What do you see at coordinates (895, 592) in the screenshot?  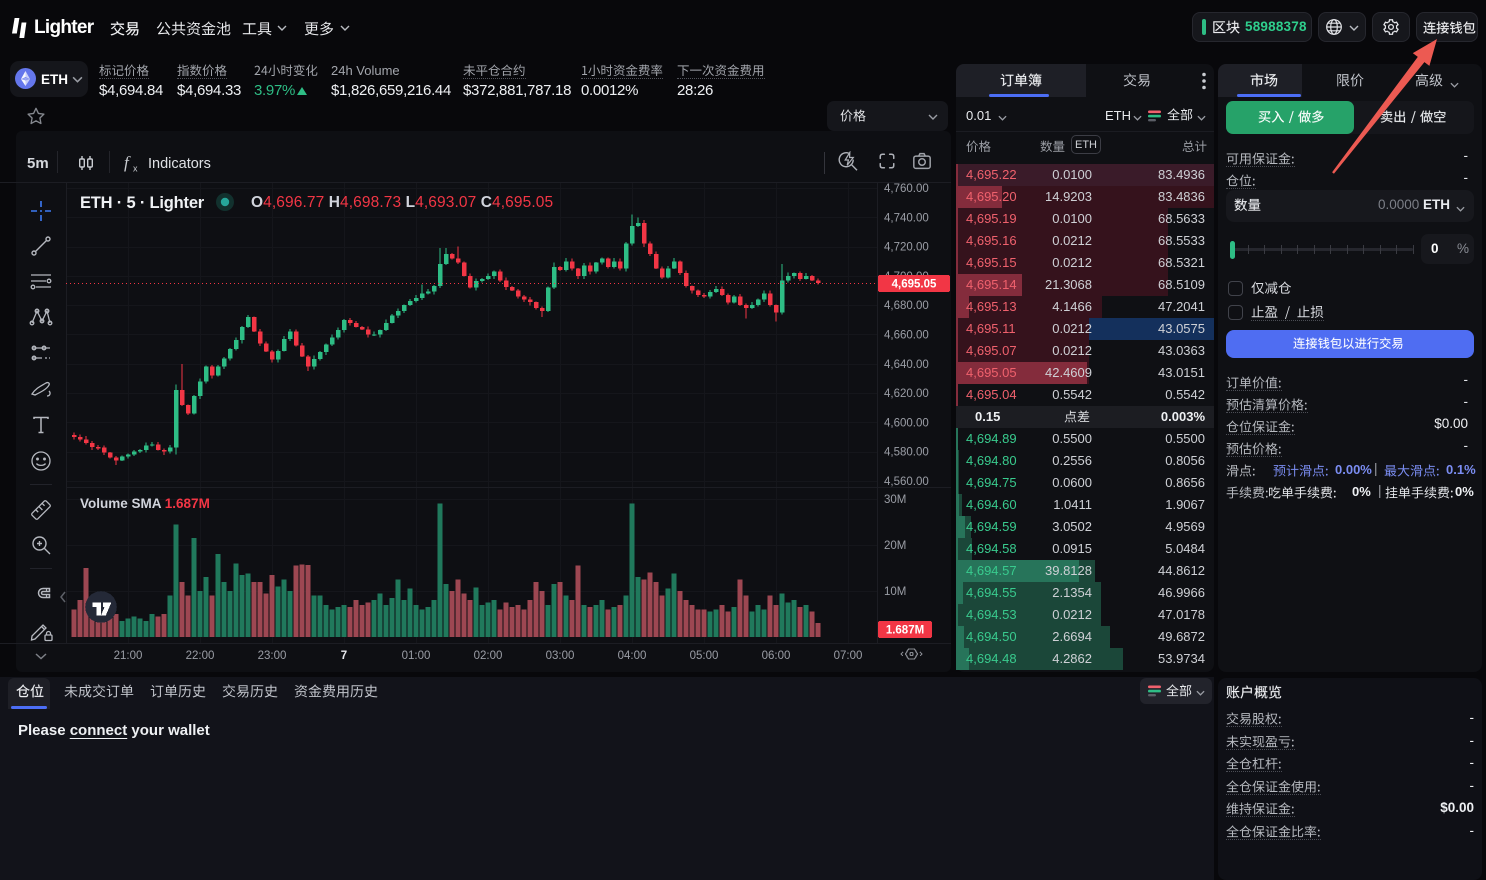 I see `svg-text: 10M` at bounding box center [895, 592].